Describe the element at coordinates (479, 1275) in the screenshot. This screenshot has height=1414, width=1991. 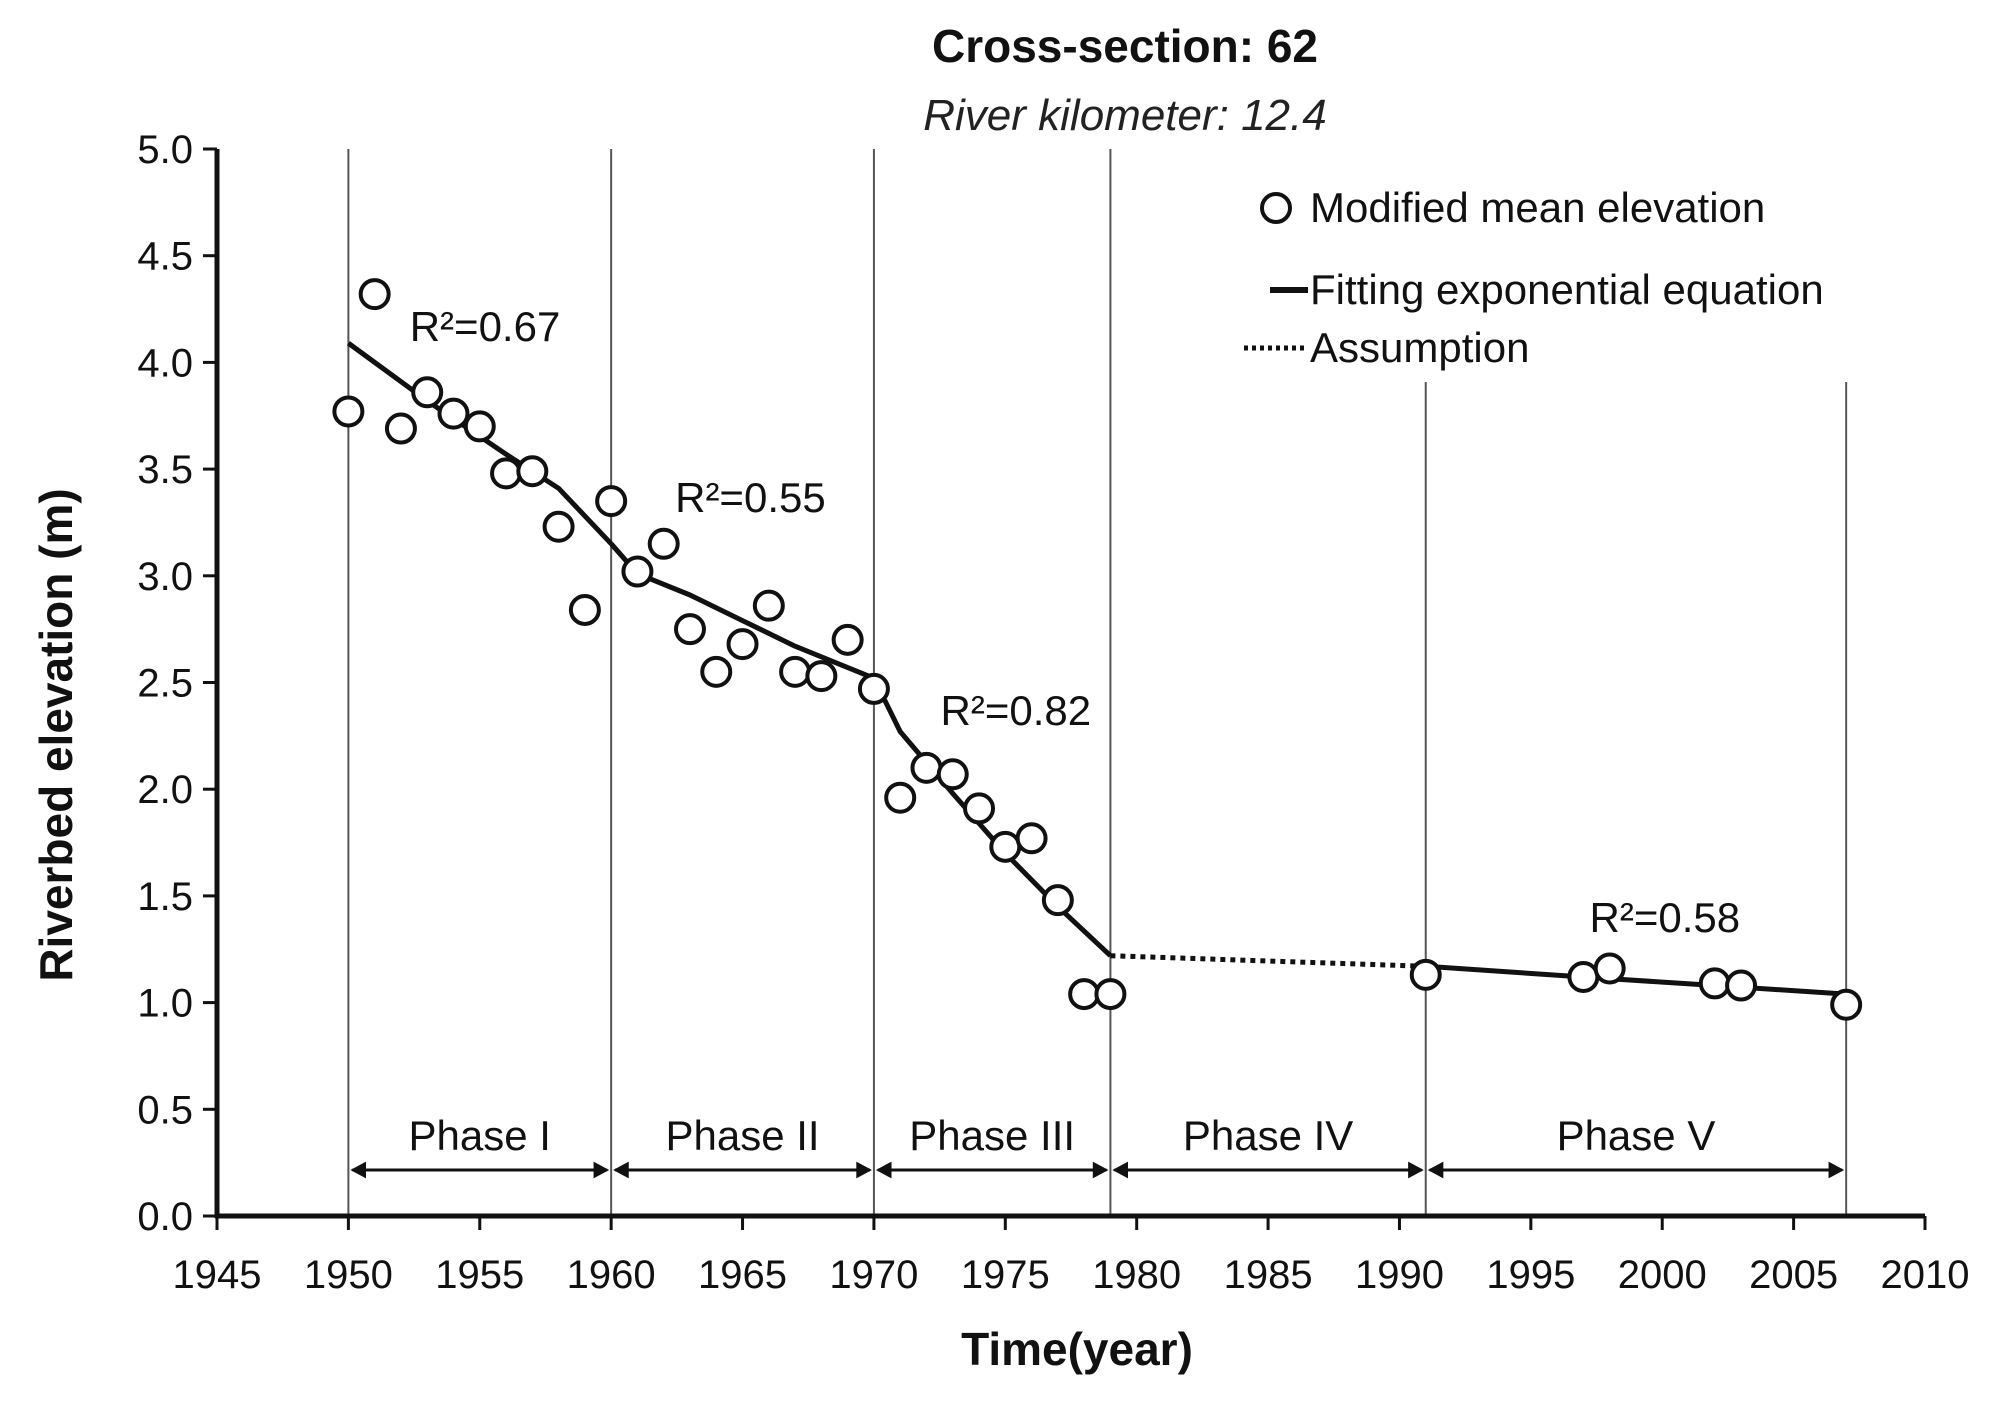
I see `x-tick-label: 1955` at that location.